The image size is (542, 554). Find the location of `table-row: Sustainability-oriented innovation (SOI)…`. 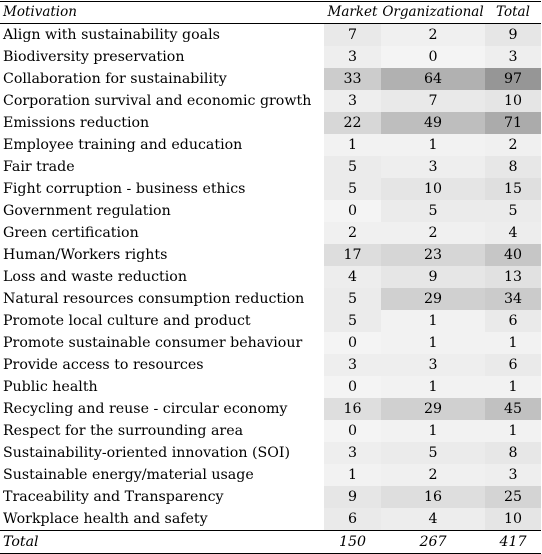

table-row: Sustainability-oriented innovation (SOI)… is located at coordinates (270, 453).